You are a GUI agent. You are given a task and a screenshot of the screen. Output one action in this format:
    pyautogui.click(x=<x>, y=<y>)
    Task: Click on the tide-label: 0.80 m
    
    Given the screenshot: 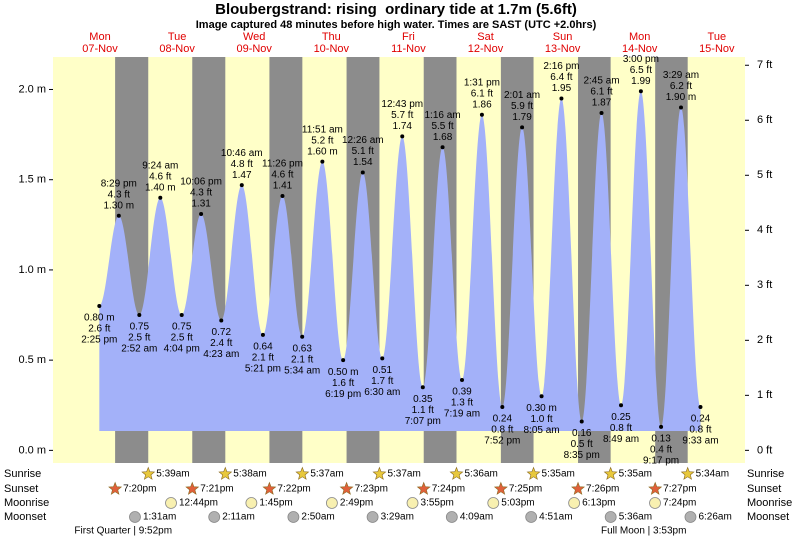 What is the action you would take?
    pyautogui.click(x=99, y=318)
    